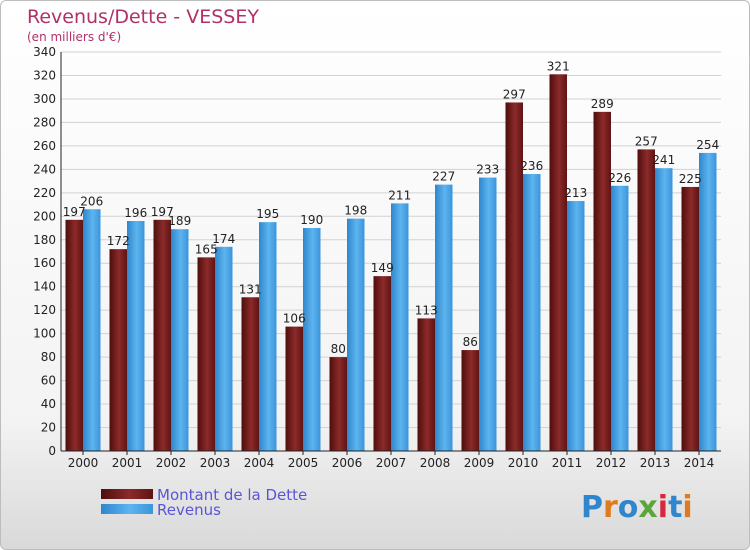 This screenshot has width=750, height=550. What do you see at coordinates (294, 319) in the screenshot?
I see `data-label-debt: 106` at bounding box center [294, 319].